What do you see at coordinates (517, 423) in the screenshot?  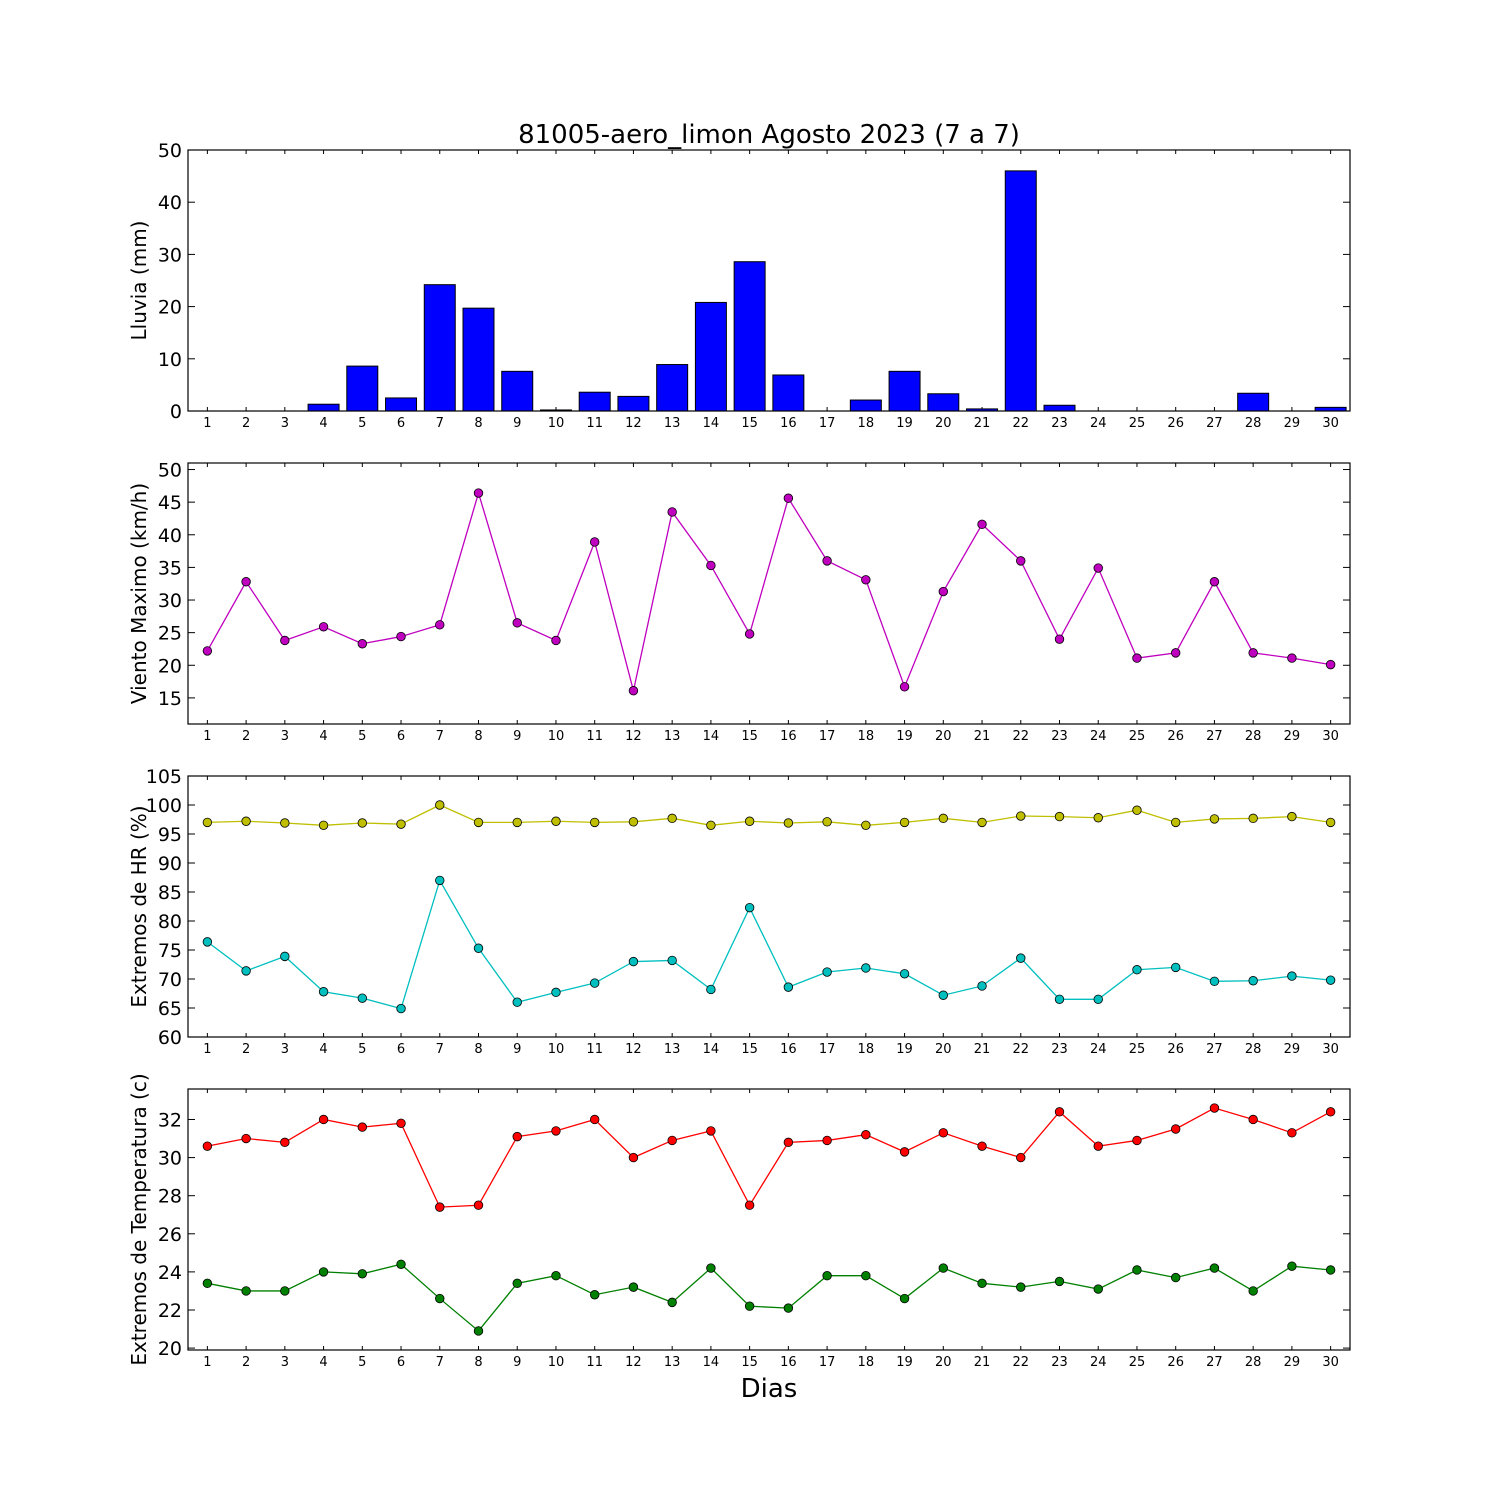 I see `x-tick-label: 9` at bounding box center [517, 423].